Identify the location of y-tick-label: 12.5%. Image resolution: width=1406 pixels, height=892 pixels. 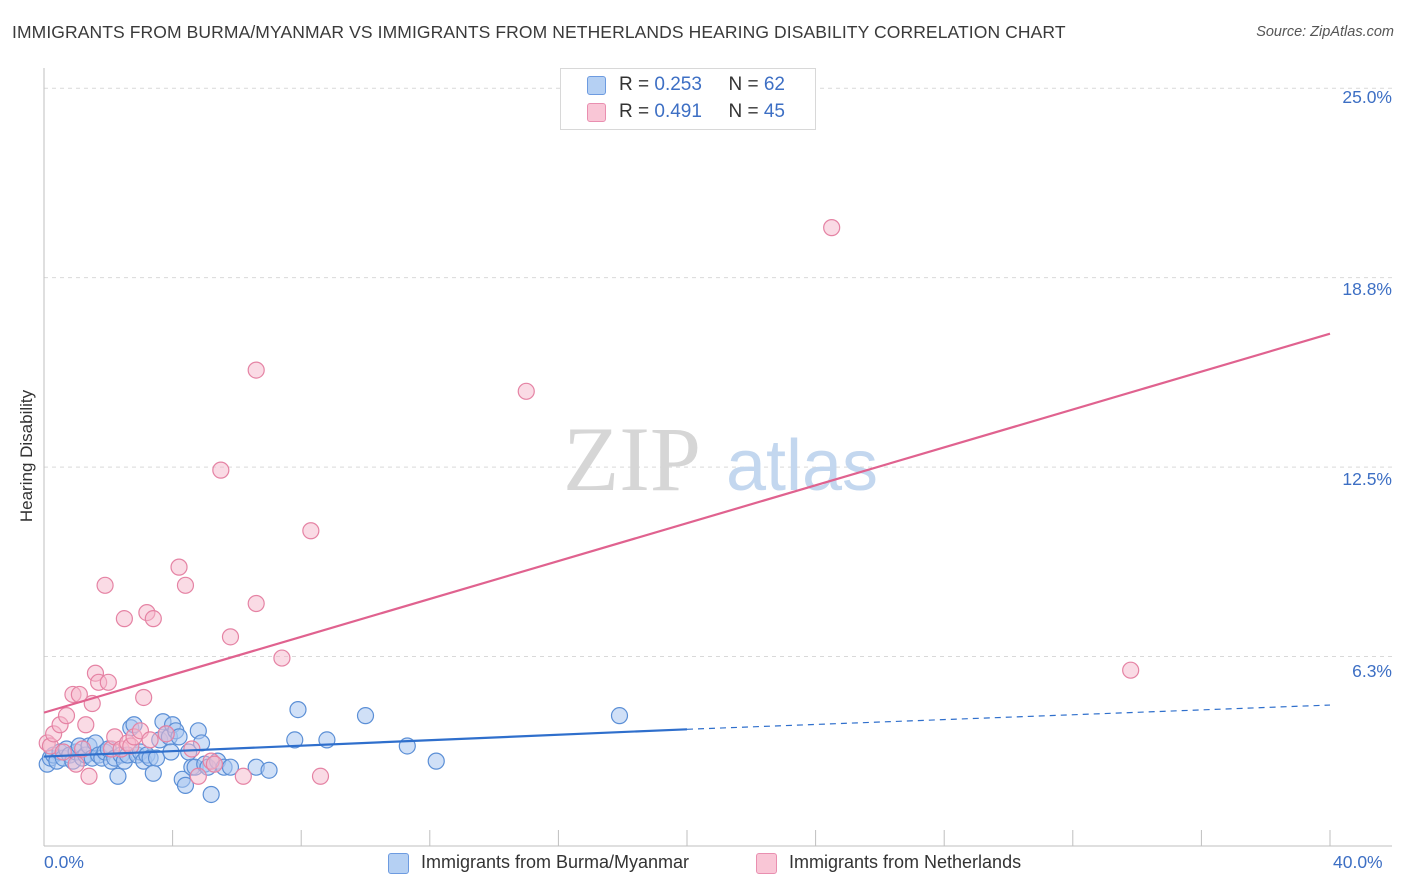
(1367, 479).